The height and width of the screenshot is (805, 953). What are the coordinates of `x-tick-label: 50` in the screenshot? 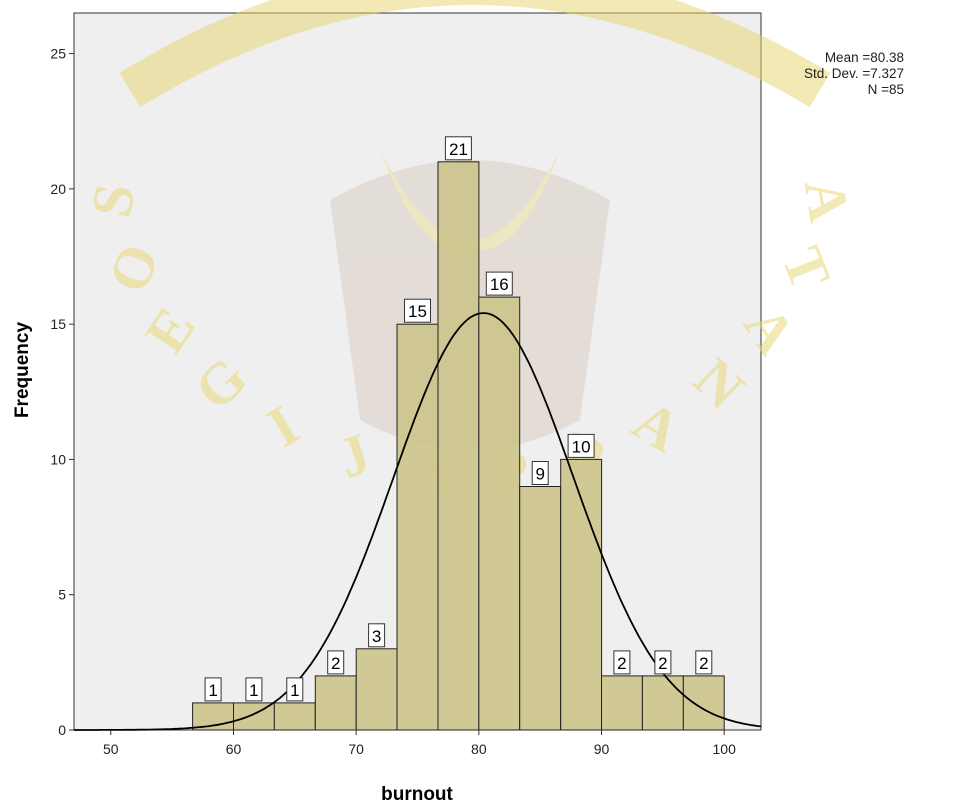 It's located at (111, 749).